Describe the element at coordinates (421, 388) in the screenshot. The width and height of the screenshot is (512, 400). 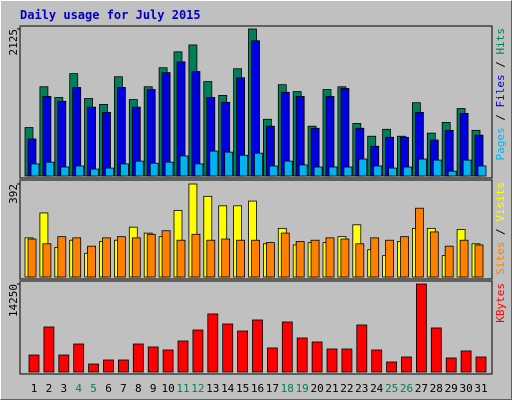
I see `x-tick-label: 27` at that location.